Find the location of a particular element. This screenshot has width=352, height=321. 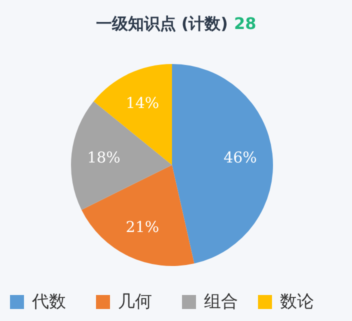

legend-label: 几何 is located at coordinates (135, 302).